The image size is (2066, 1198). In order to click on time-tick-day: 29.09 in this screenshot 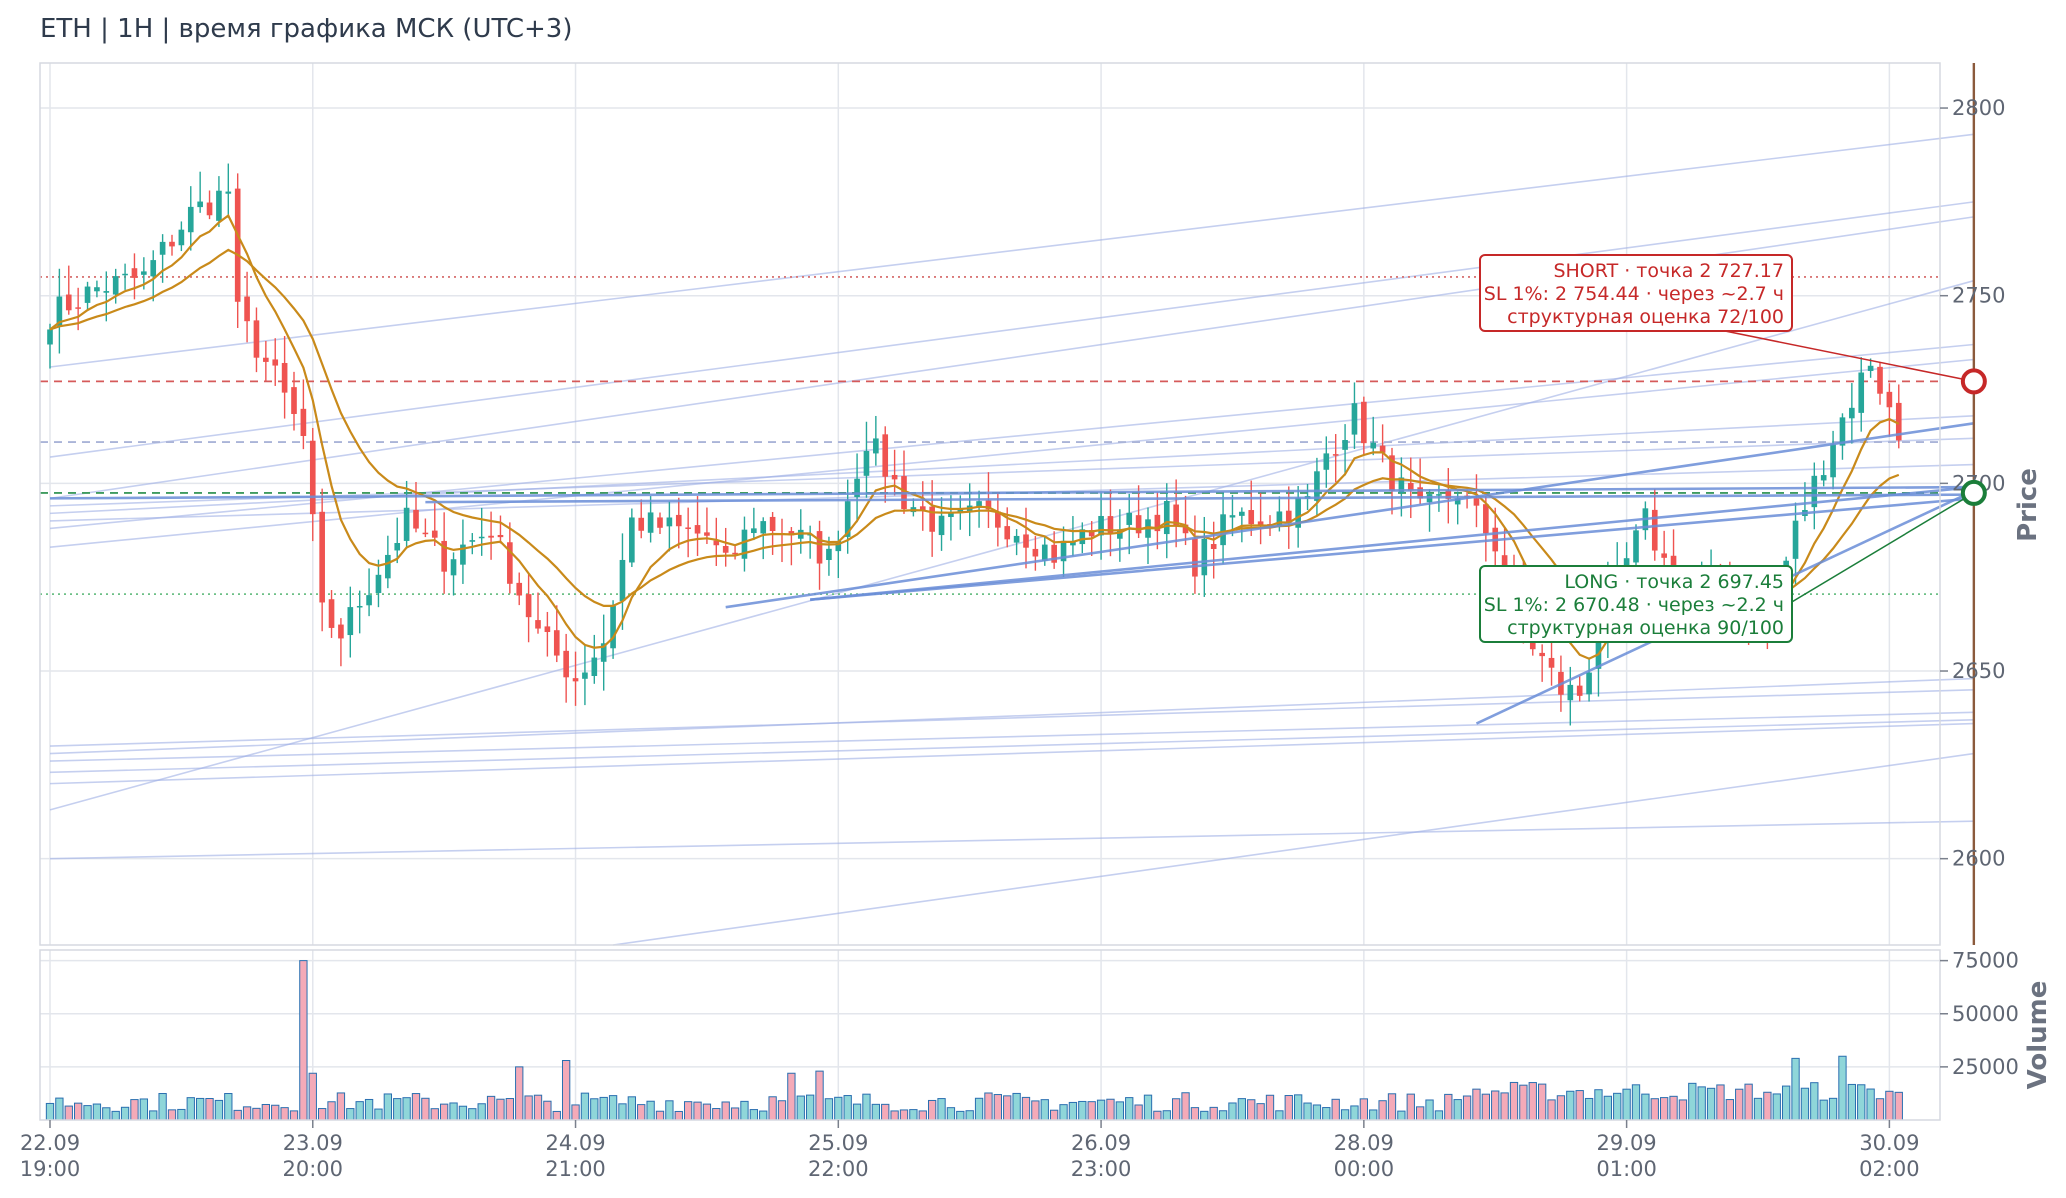, I will do `click(1627, 1143)`.